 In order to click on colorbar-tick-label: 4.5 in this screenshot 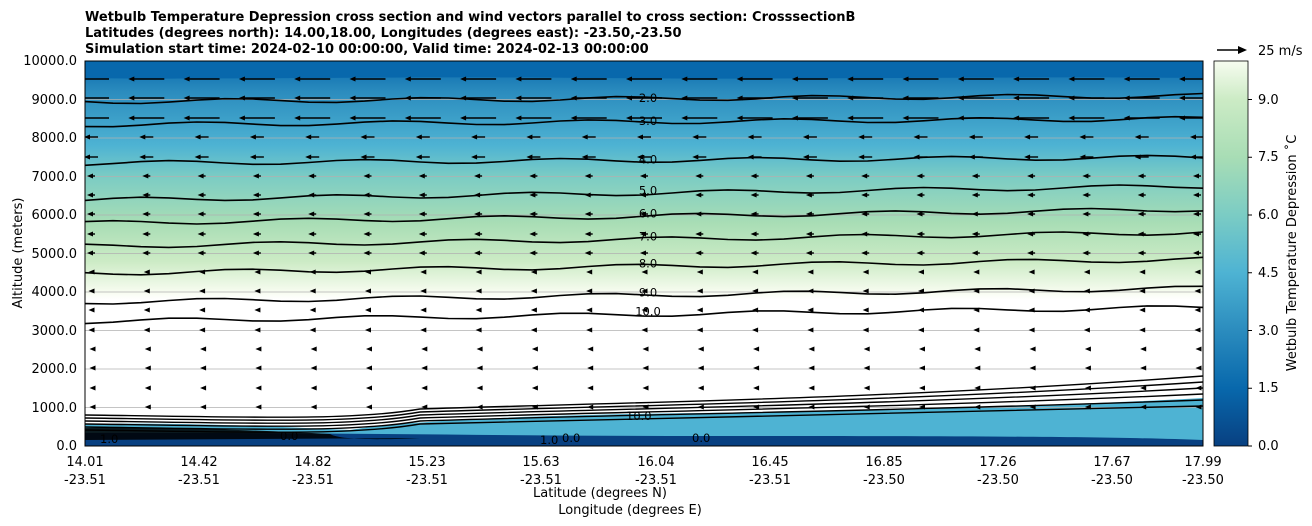, I will do `click(1268, 273)`.